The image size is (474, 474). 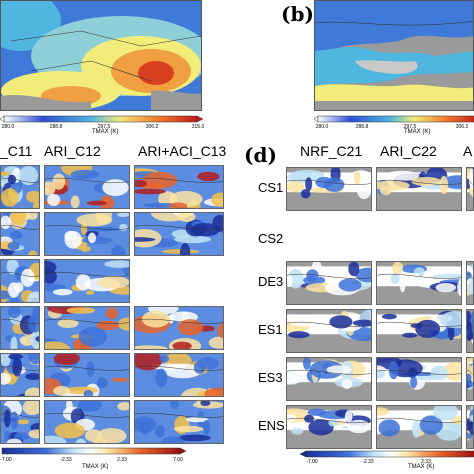 I want to click on panel-d-col-label-0: NRF_C21, so click(x=331, y=151).